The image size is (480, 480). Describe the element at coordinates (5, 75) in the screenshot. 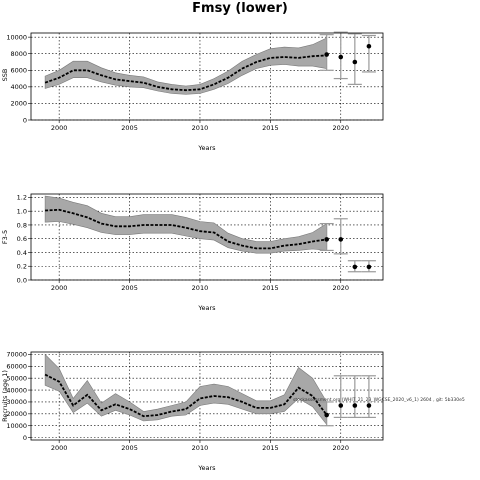

I see `y-axis-label: SSB` at that location.